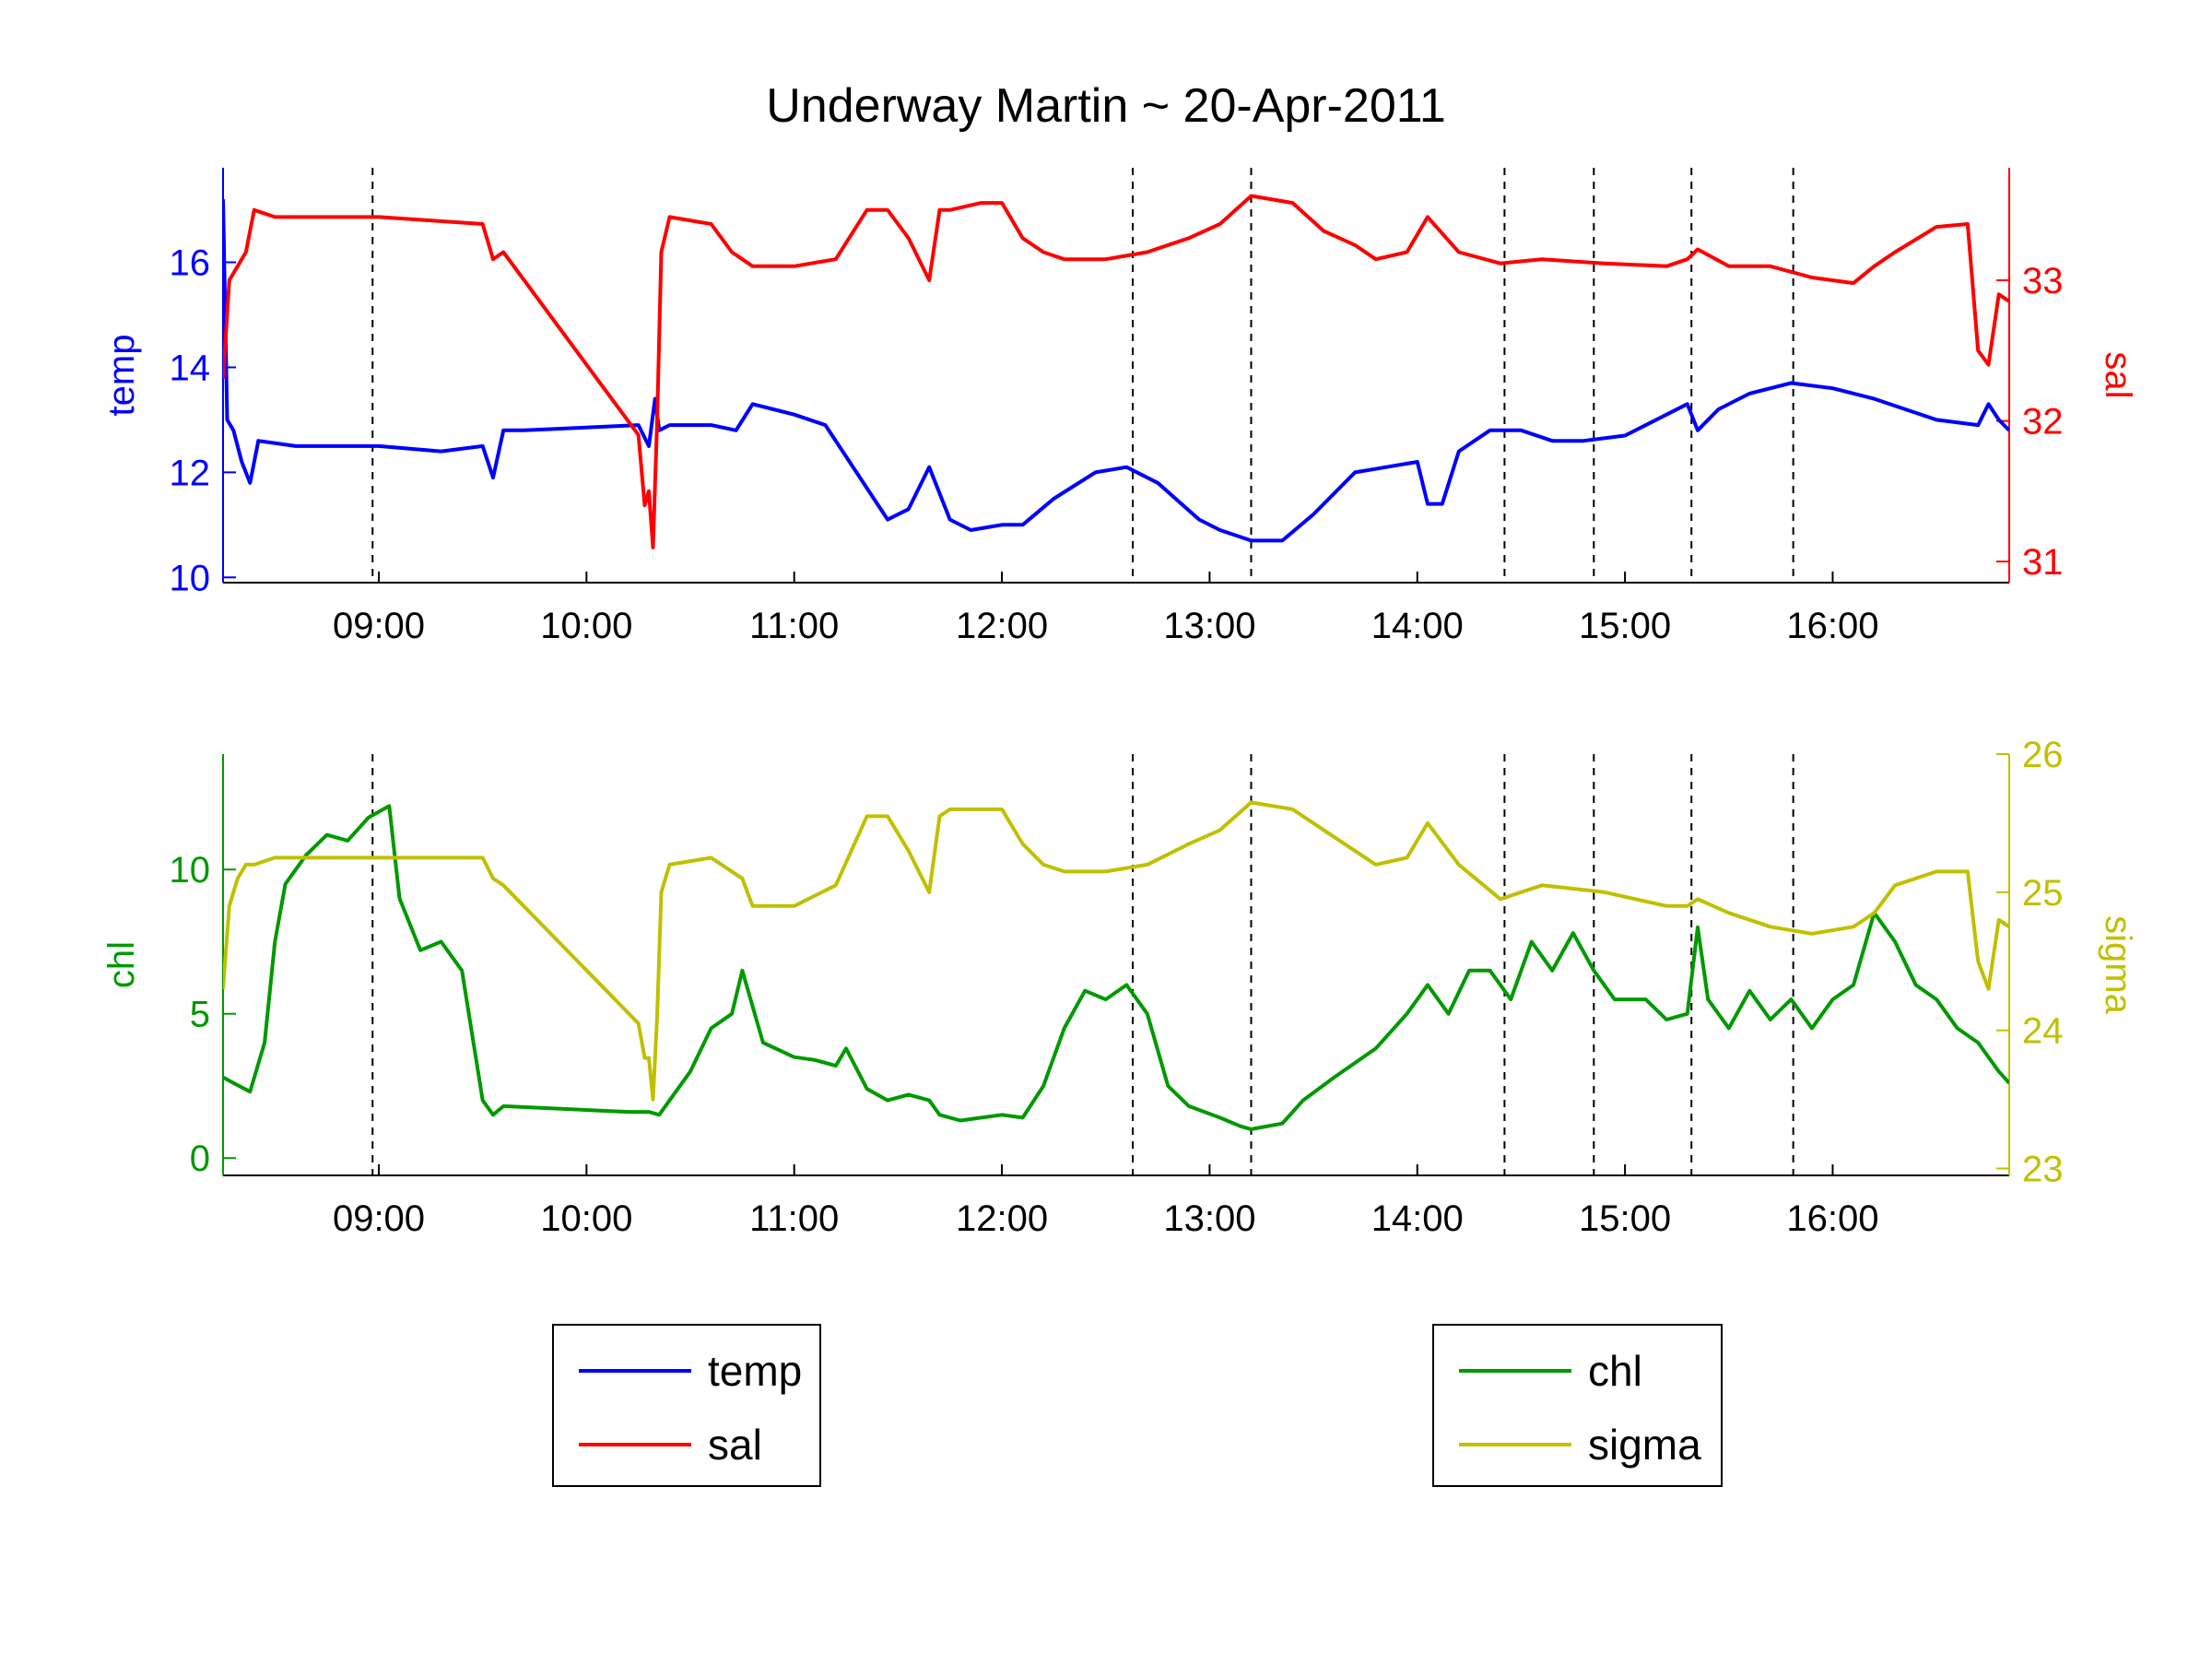 This screenshot has width=2212, height=1664. Describe the element at coordinates (1137, 1405) in the screenshot. I see `chart-legends: temp sal chl sigma` at that location.